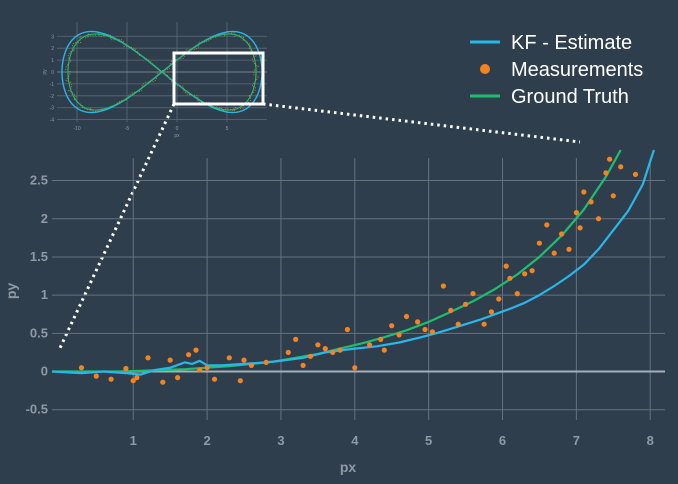  What do you see at coordinates (133, 440) in the screenshot?
I see `x-tick-label: 1` at bounding box center [133, 440].